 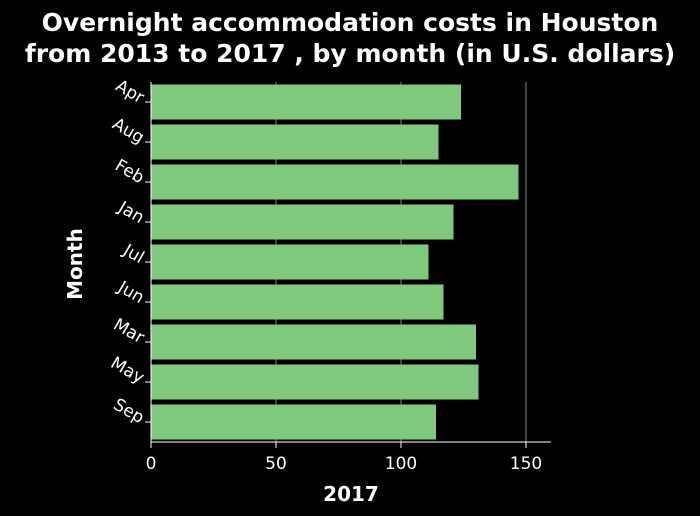 I want to click on y-tick-label-jan: Jan, so click(x=131, y=212).